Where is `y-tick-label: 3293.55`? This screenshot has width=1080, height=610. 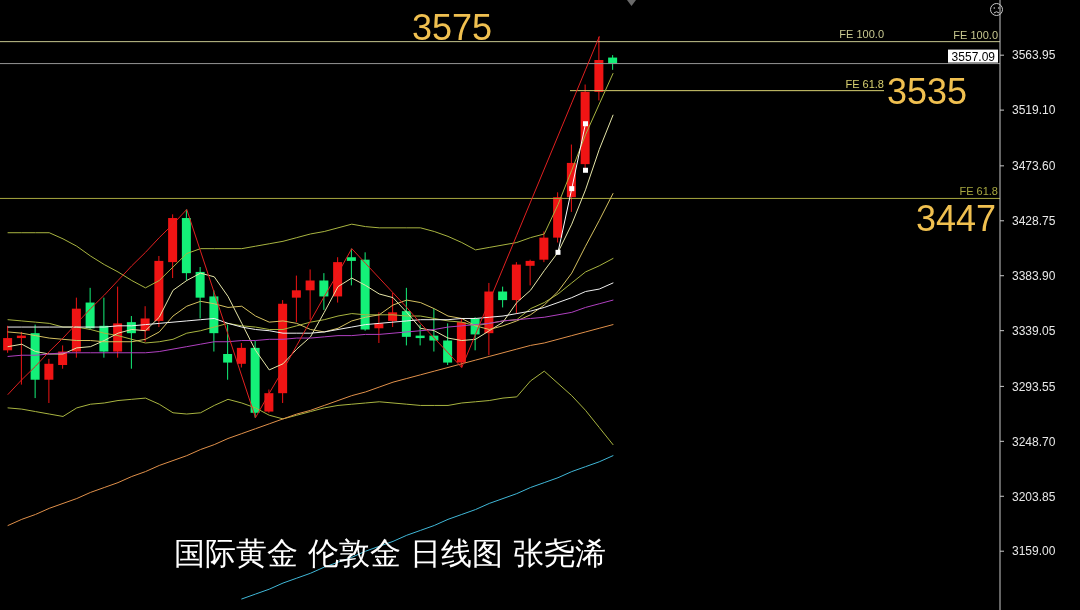
y-tick-label: 3293.55 is located at coordinates (1034, 386).